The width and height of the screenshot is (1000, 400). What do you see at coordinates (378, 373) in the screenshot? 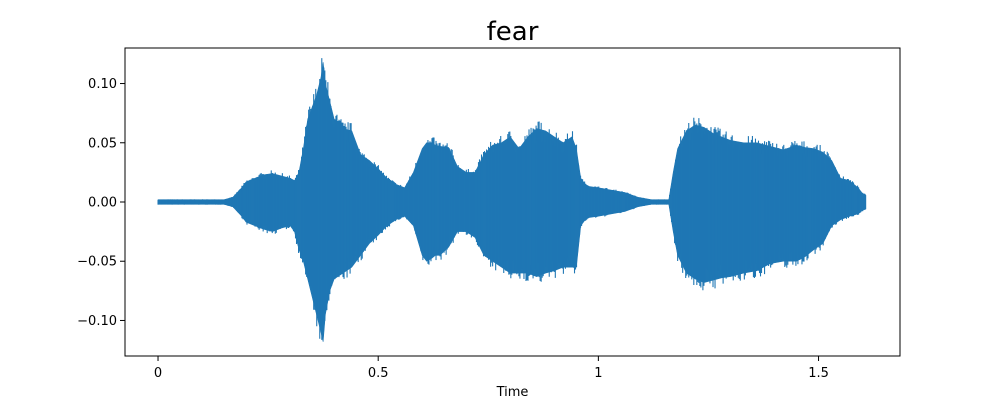
I see `x-tick-label: 0.5` at bounding box center [378, 373].